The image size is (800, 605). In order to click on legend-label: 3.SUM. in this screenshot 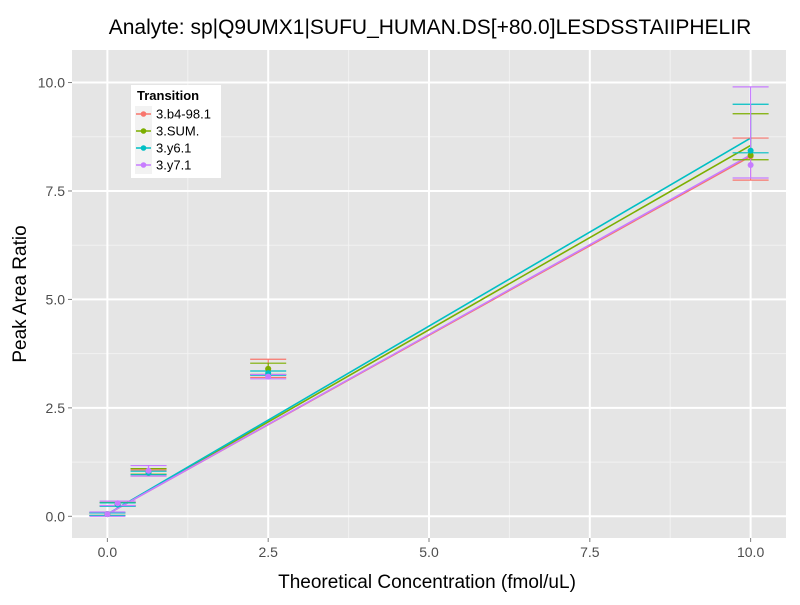, I will do `click(177, 131)`.